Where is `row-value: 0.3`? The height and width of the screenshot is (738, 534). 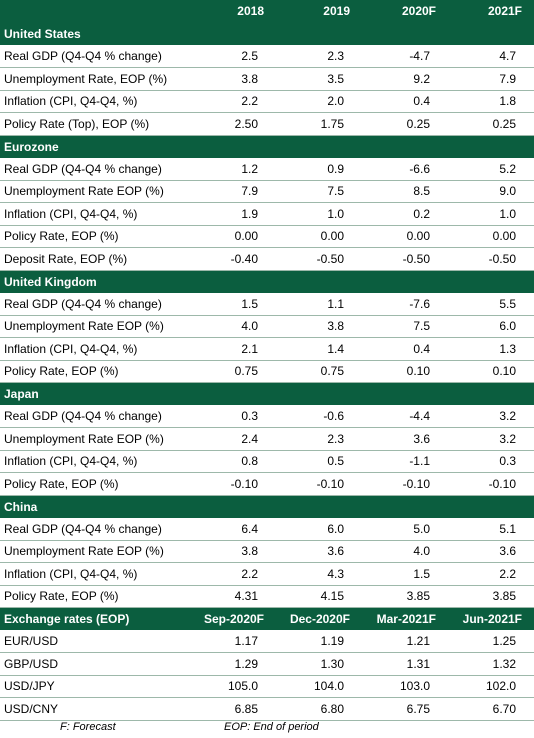 row-value: 0.3 is located at coordinates (491, 461).